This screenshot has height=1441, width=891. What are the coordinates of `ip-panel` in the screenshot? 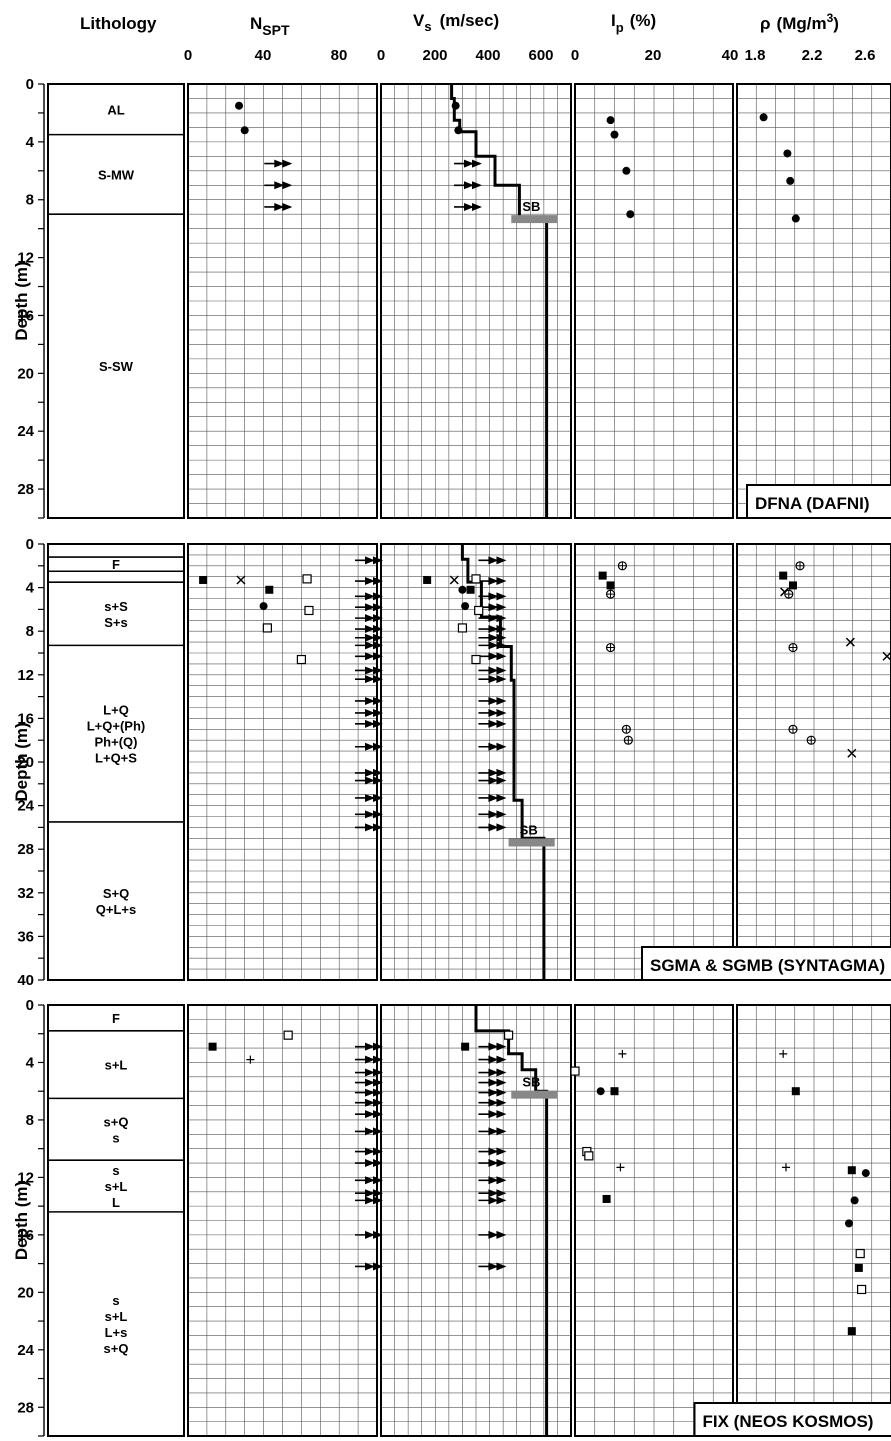 It's located at (654, 762).